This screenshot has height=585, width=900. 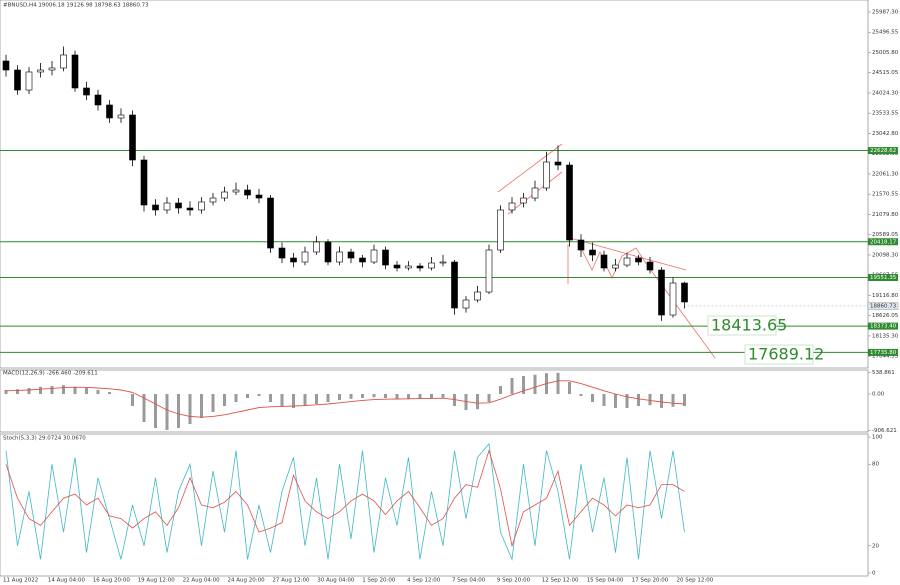 What do you see at coordinates (883, 278) in the screenshot?
I see `level-label: 19551.35` at bounding box center [883, 278].